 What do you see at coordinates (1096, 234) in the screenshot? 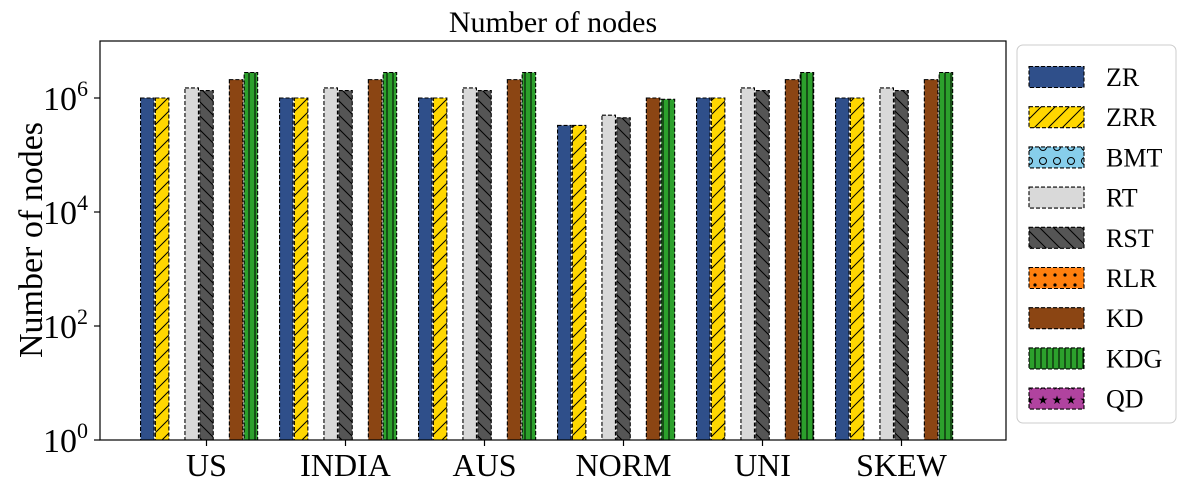
I see `legend: ZR ZRR BMT RT RST RLR KD KDG QD` at bounding box center [1096, 234].